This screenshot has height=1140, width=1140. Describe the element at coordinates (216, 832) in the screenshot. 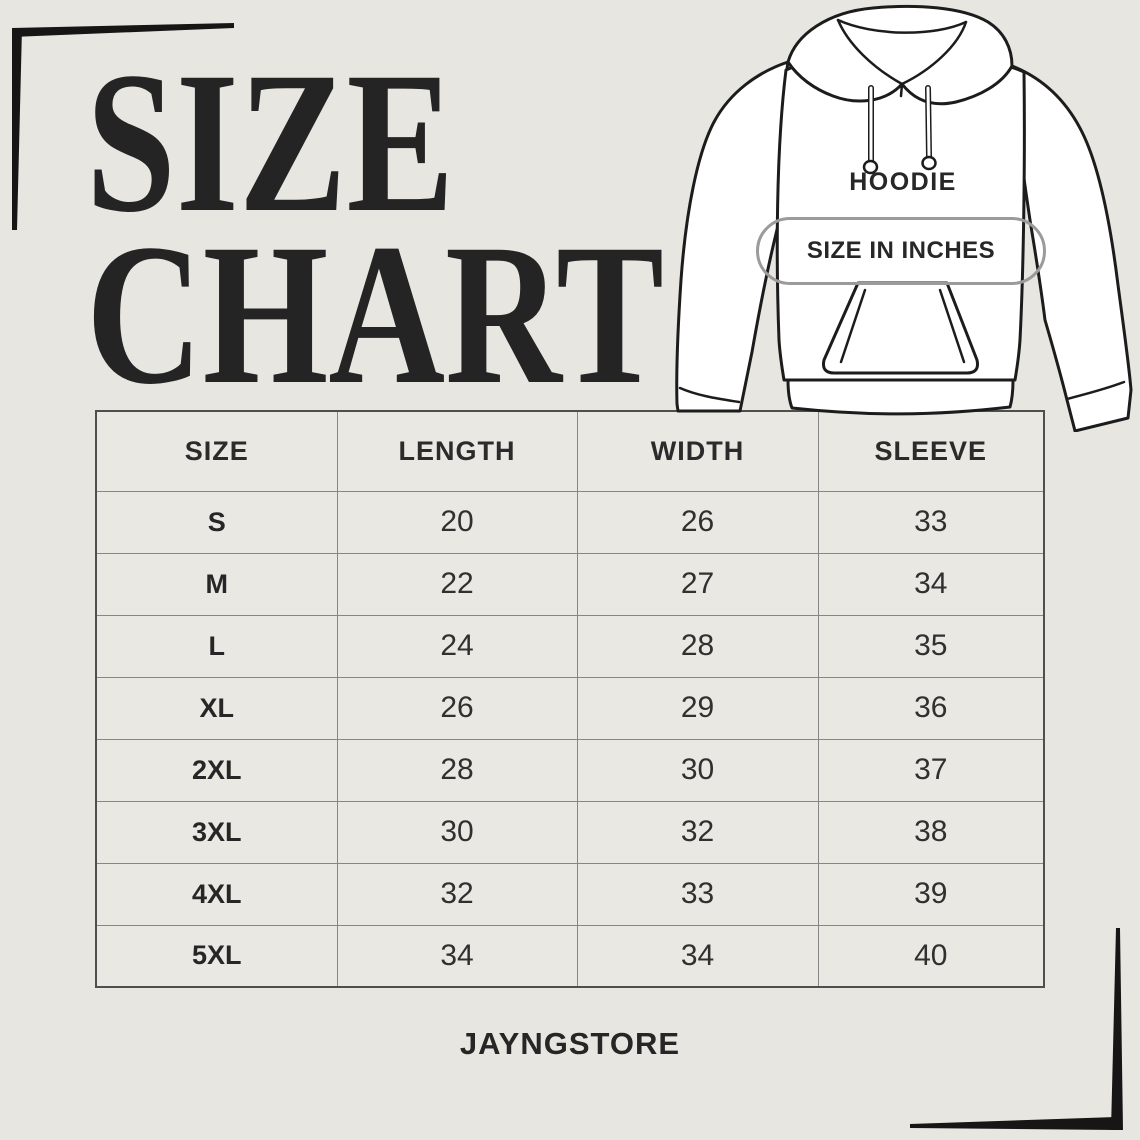

I see `cell-size: 3XL` at that location.